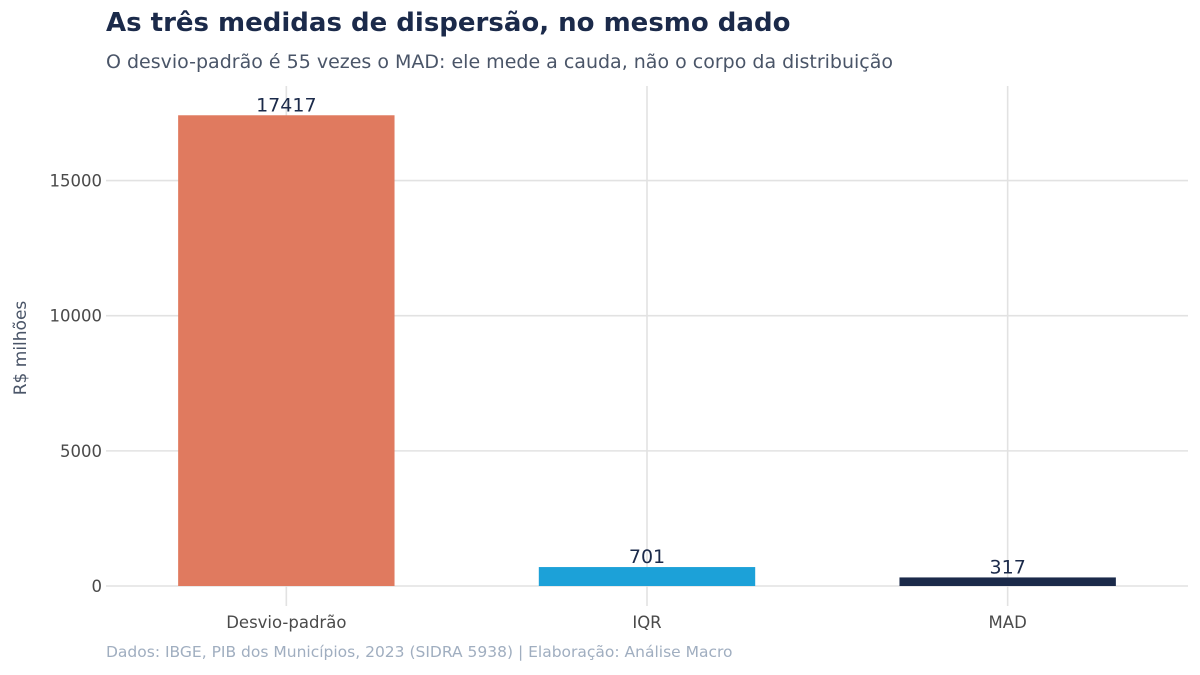 This screenshot has height=675, width=1200. I want to click on x-tick-label: Desvio-padrão, so click(286, 622).